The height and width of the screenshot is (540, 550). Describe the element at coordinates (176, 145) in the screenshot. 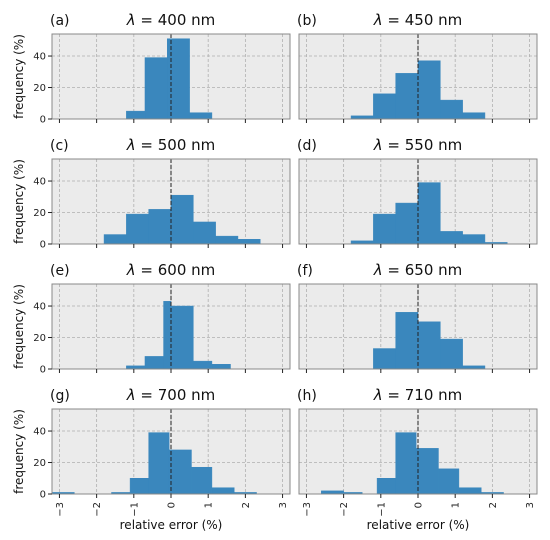

I see `panel-title-value: = 500 nm` at that location.